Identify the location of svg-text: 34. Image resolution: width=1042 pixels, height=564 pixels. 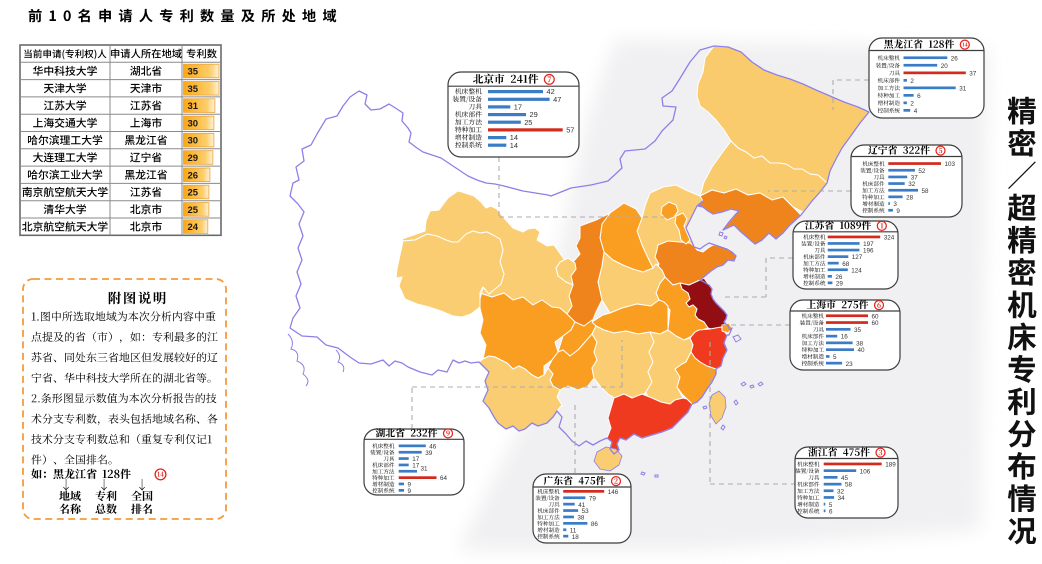
(842, 498).